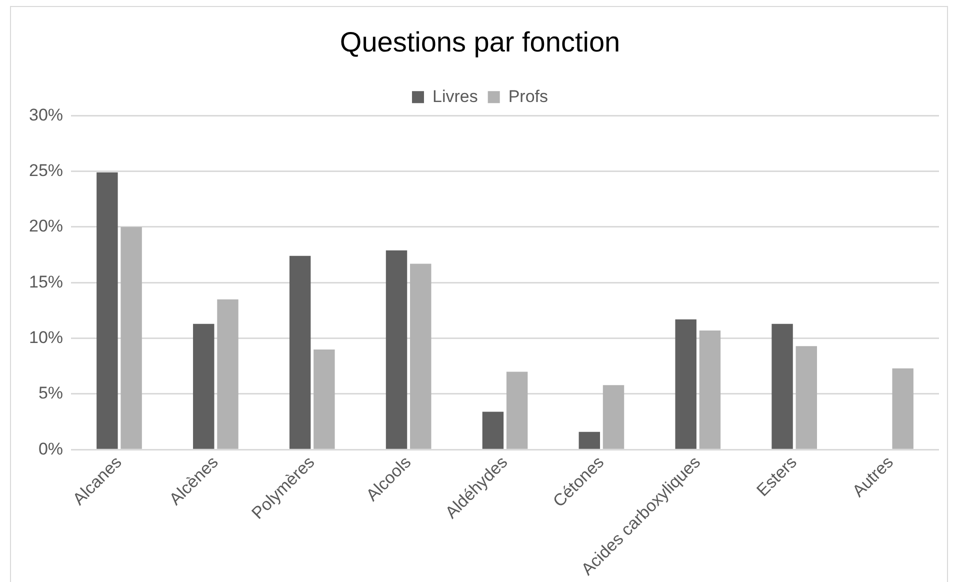 The image size is (958, 582). What do you see at coordinates (46, 170) in the screenshot?
I see `y-tick-label: 25%` at bounding box center [46, 170].